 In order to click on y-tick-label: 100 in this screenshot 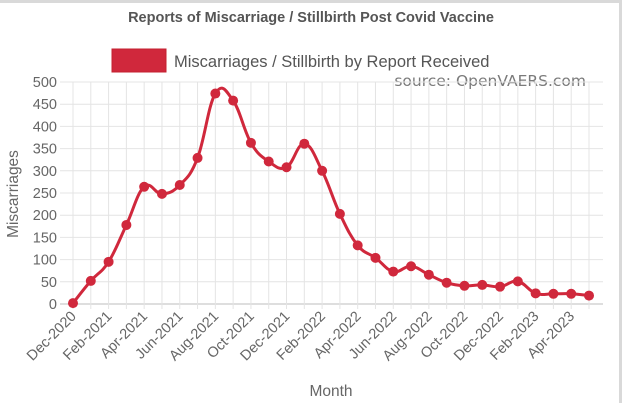, I will do `click(45, 261)`.